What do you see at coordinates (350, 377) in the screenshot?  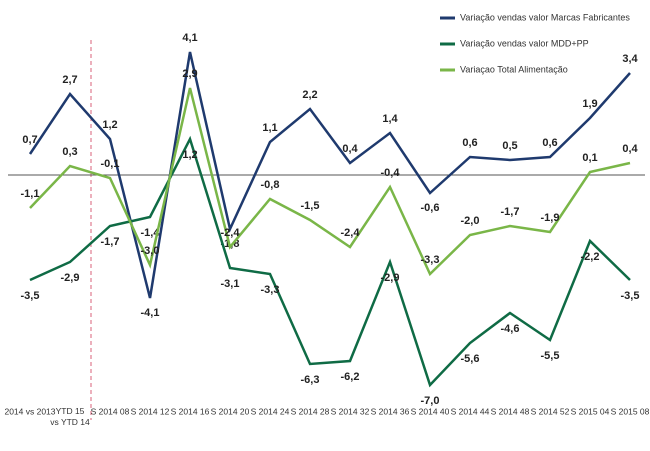 I see `data-label: -6,2` at bounding box center [350, 377].